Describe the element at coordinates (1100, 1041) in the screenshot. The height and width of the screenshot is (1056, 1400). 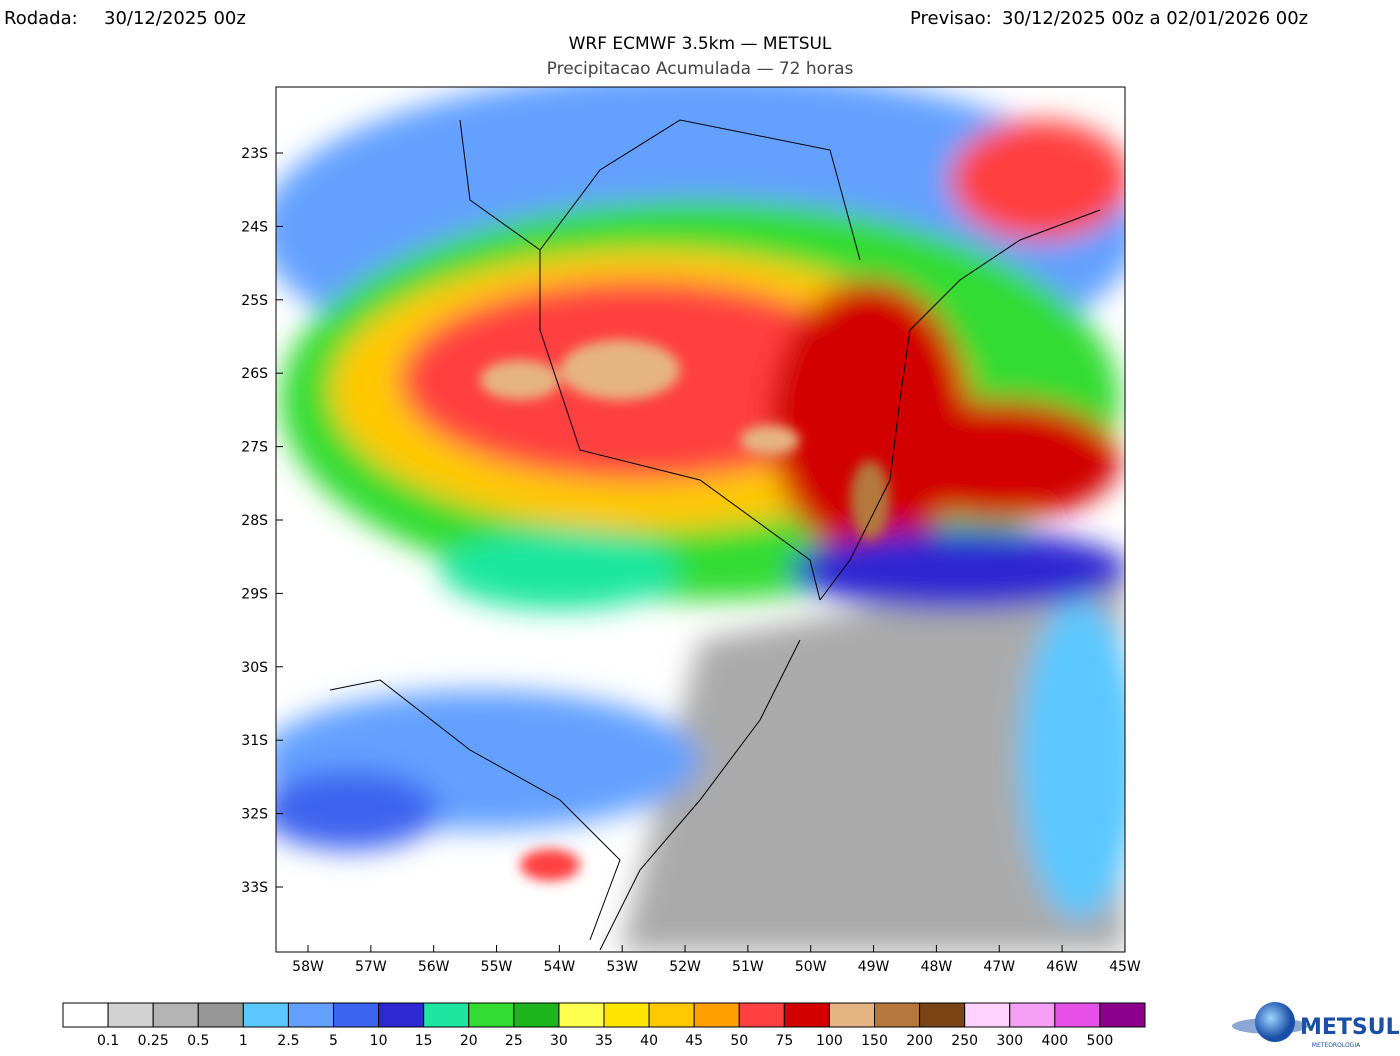
I see `colorbar-label: 500` at that location.